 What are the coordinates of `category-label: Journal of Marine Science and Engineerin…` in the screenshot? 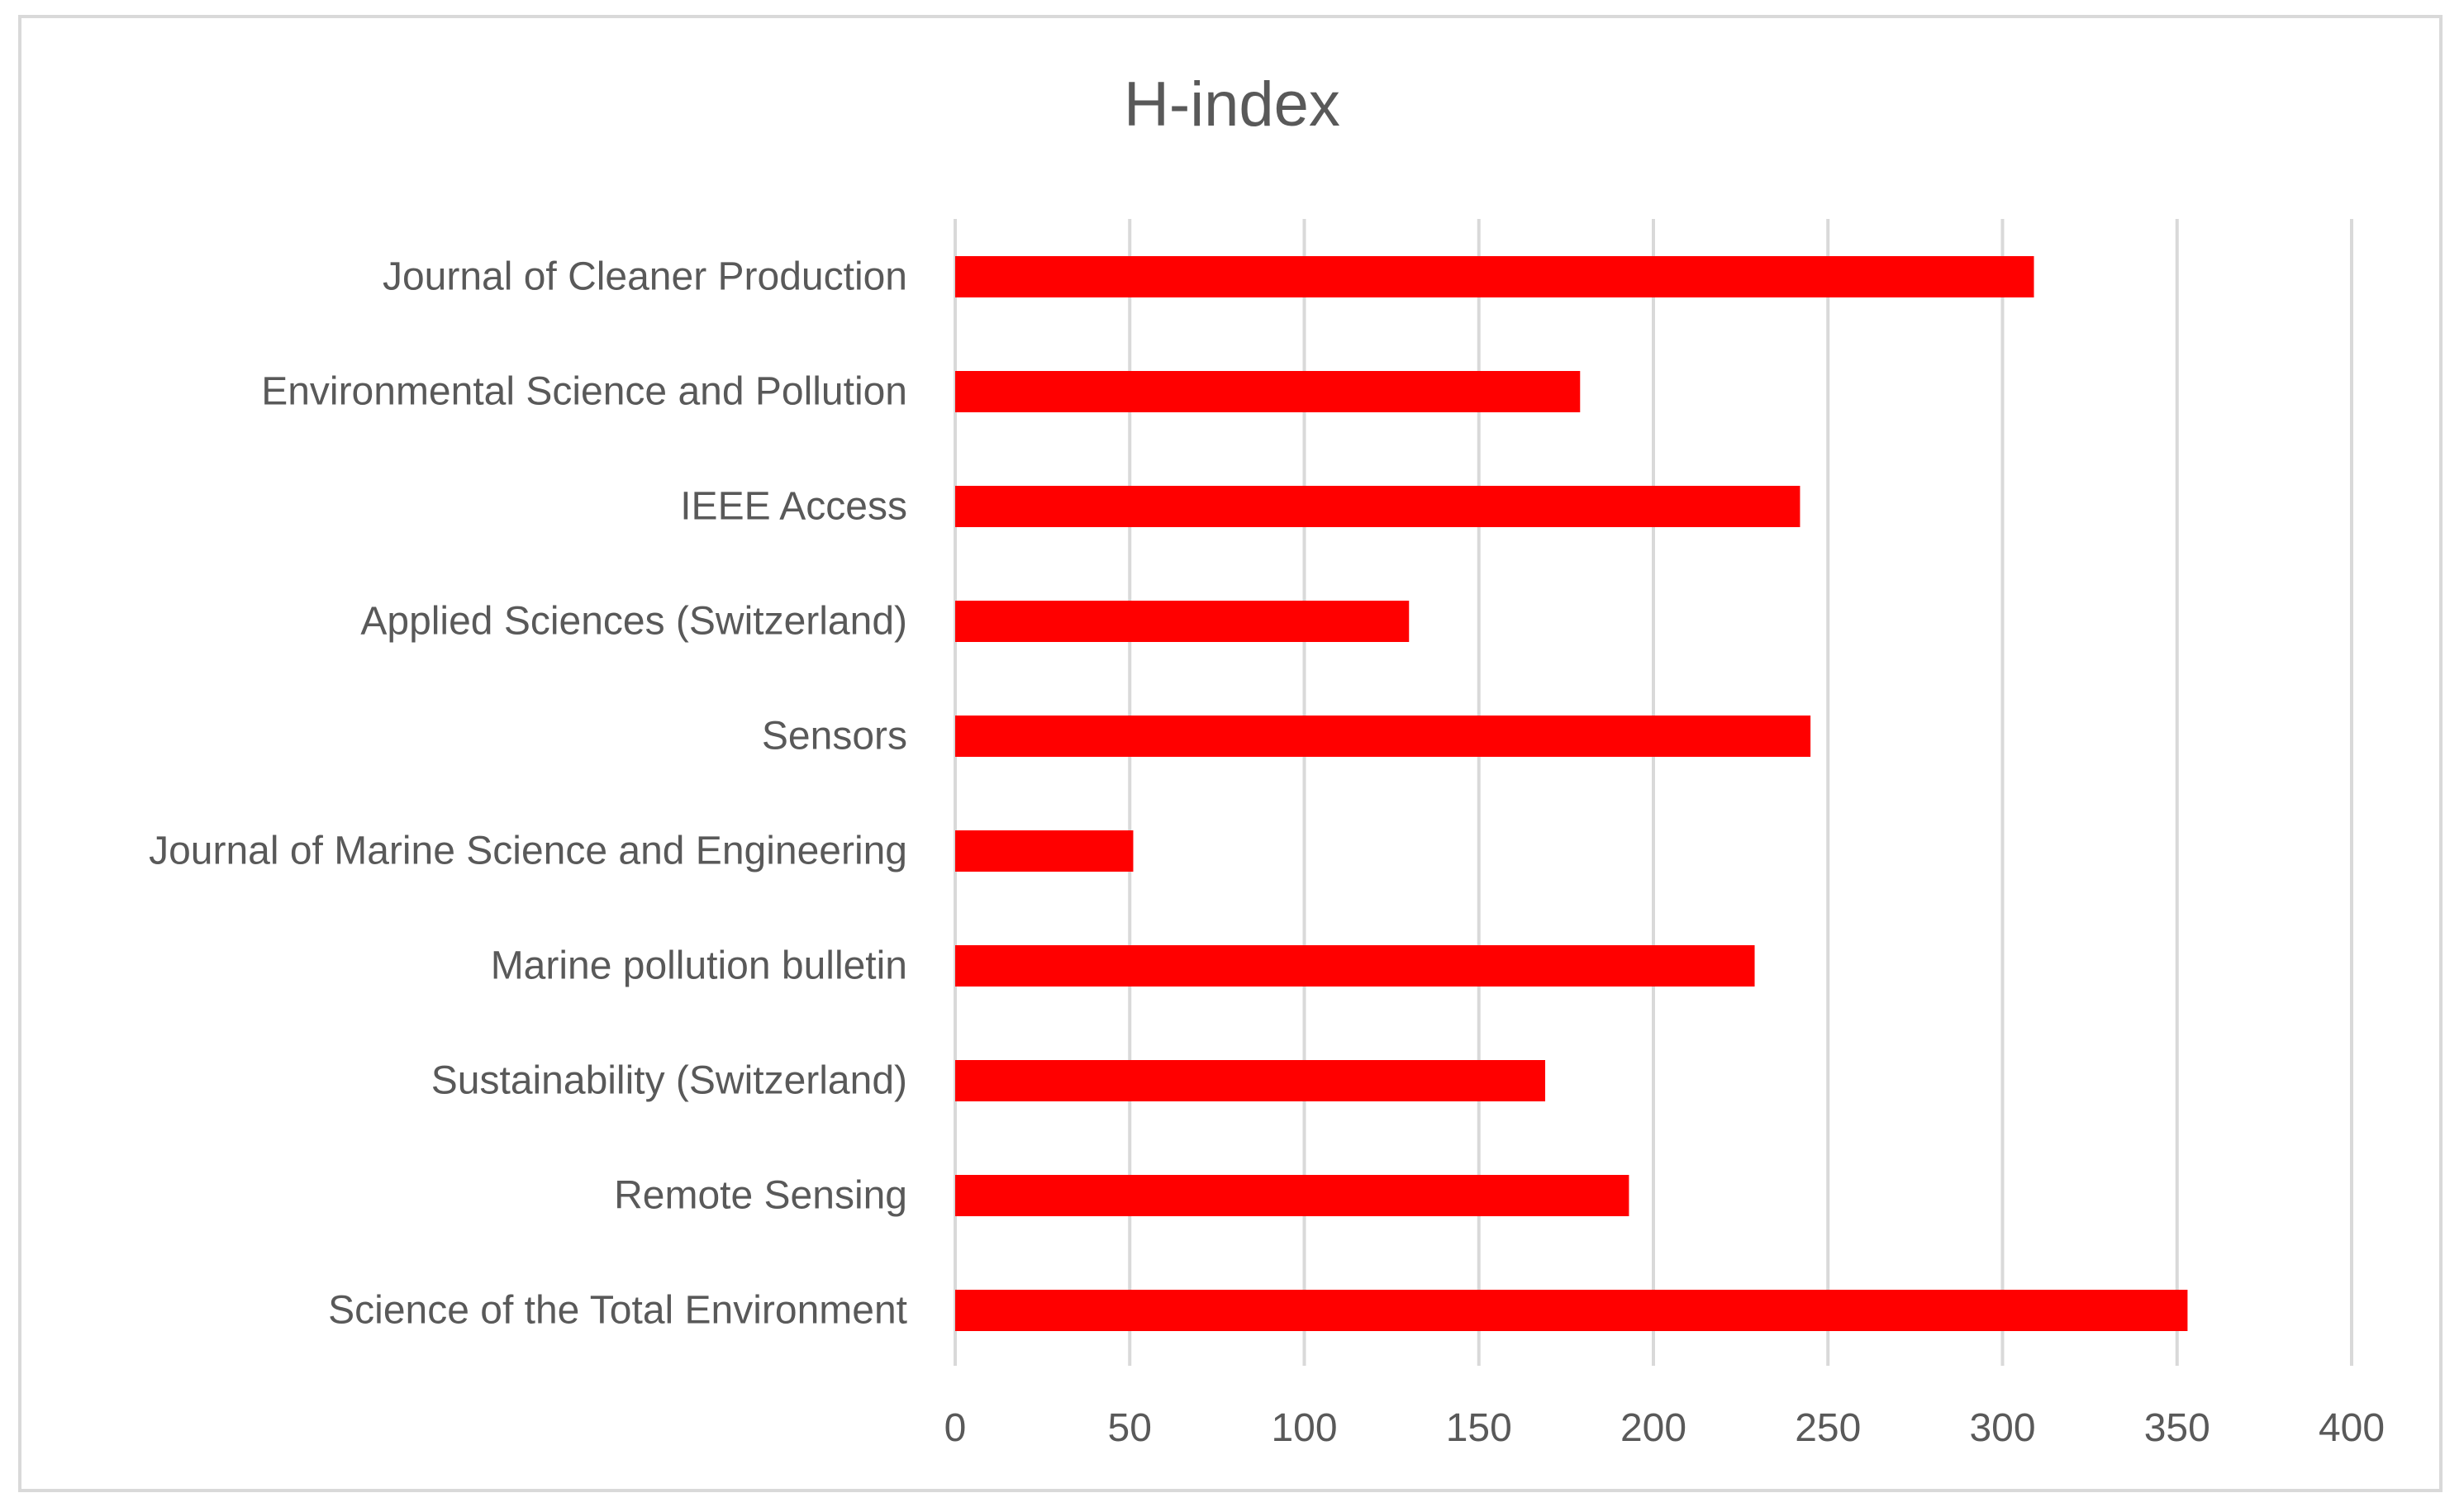 It's located at (528, 851).